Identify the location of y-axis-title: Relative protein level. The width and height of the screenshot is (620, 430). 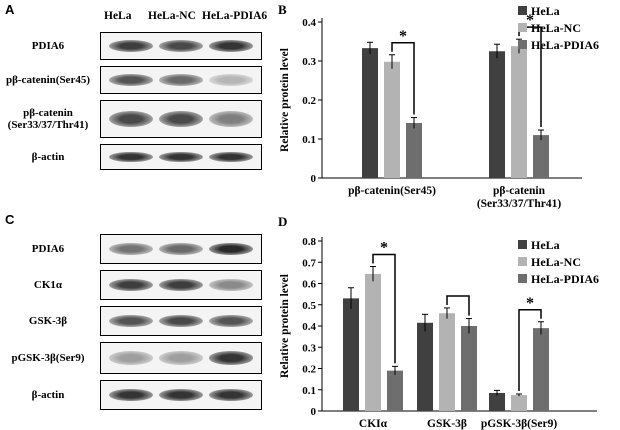
(285, 100).